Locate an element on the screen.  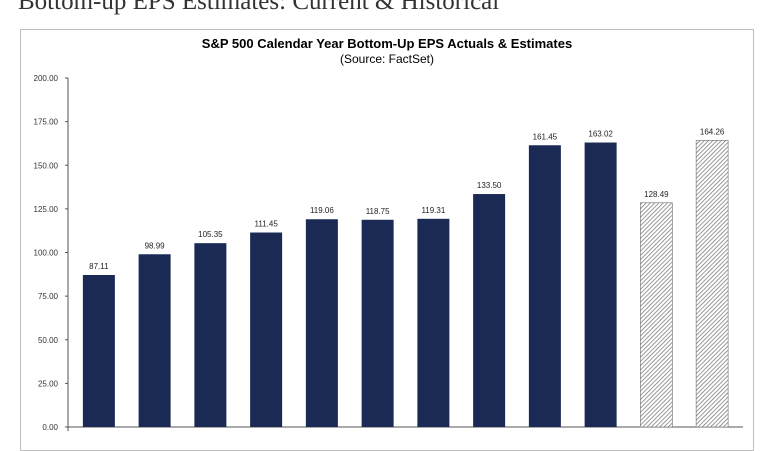
y-tick-label: 175.00 is located at coordinates (46, 122).